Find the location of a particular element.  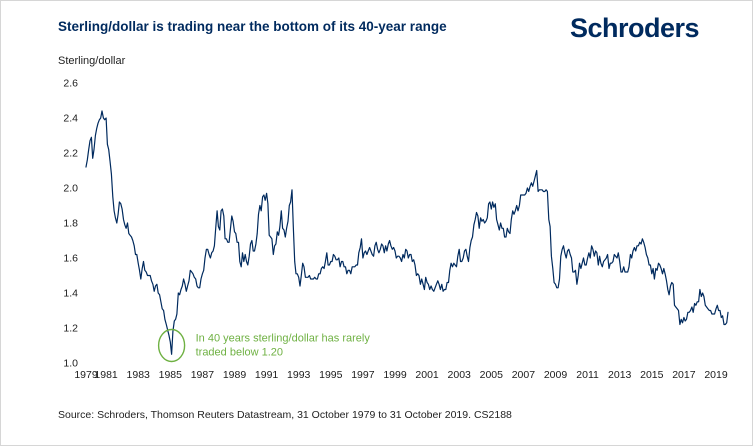

y-tick-label: 2.0 is located at coordinates (70, 189).